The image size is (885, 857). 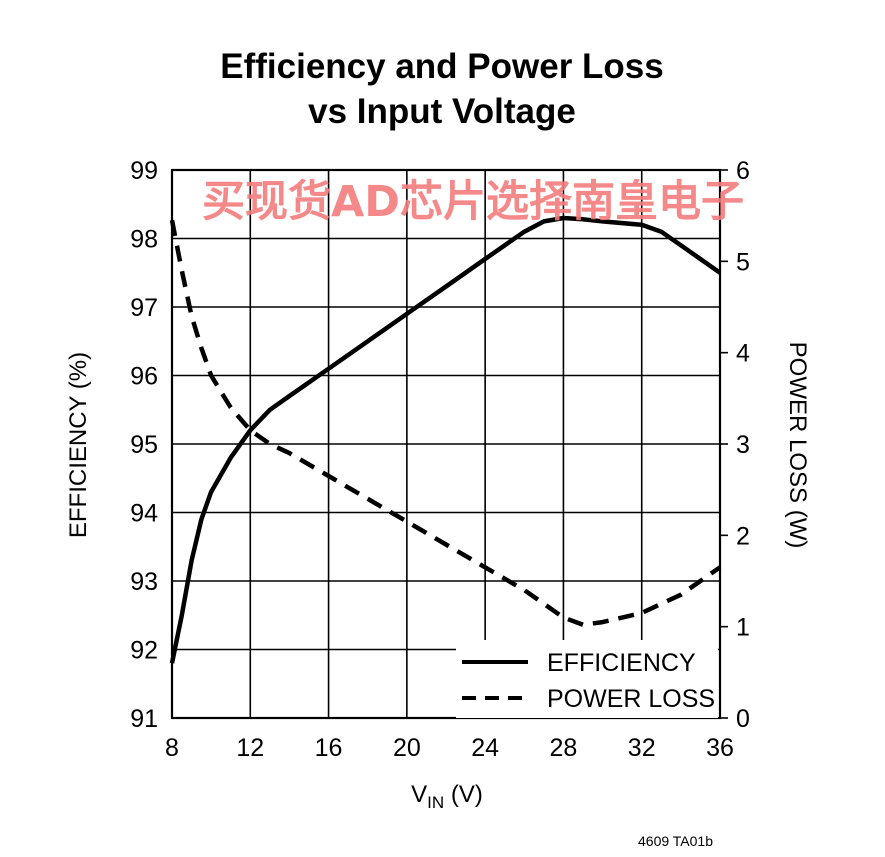 I want to click on legend-background, so click(x=587, y=679).